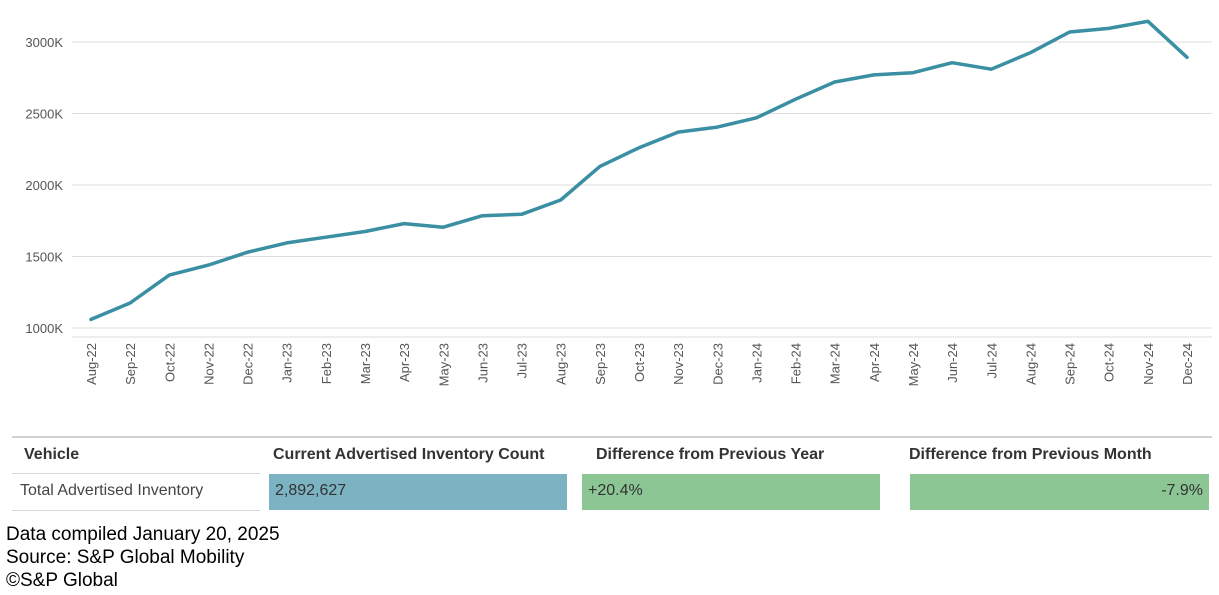 The height and width of the screenshot is (595, 1219). Describe the element at coordinates (561, 364) in the screenshot. I see `x-tick-label: Aug-23` at that location.